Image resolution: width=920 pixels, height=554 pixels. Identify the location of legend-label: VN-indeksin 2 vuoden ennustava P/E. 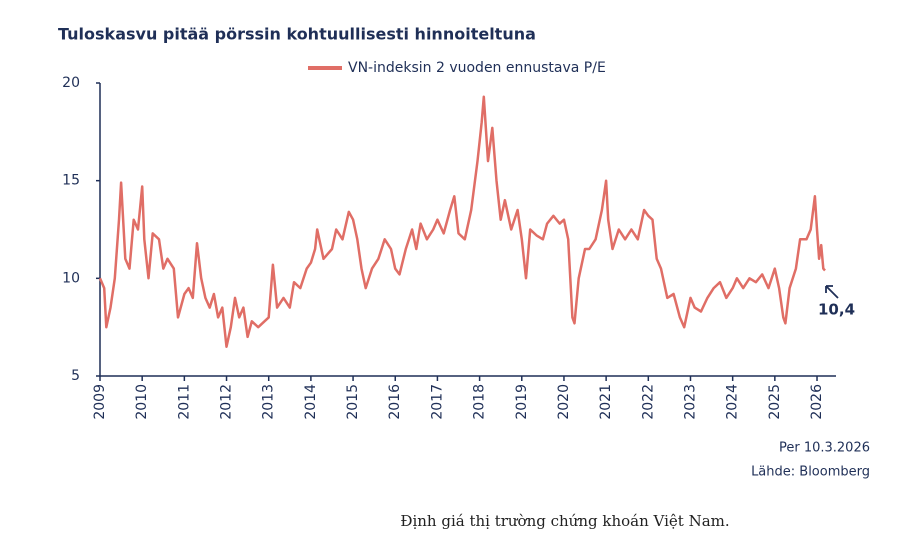
(477, 68).